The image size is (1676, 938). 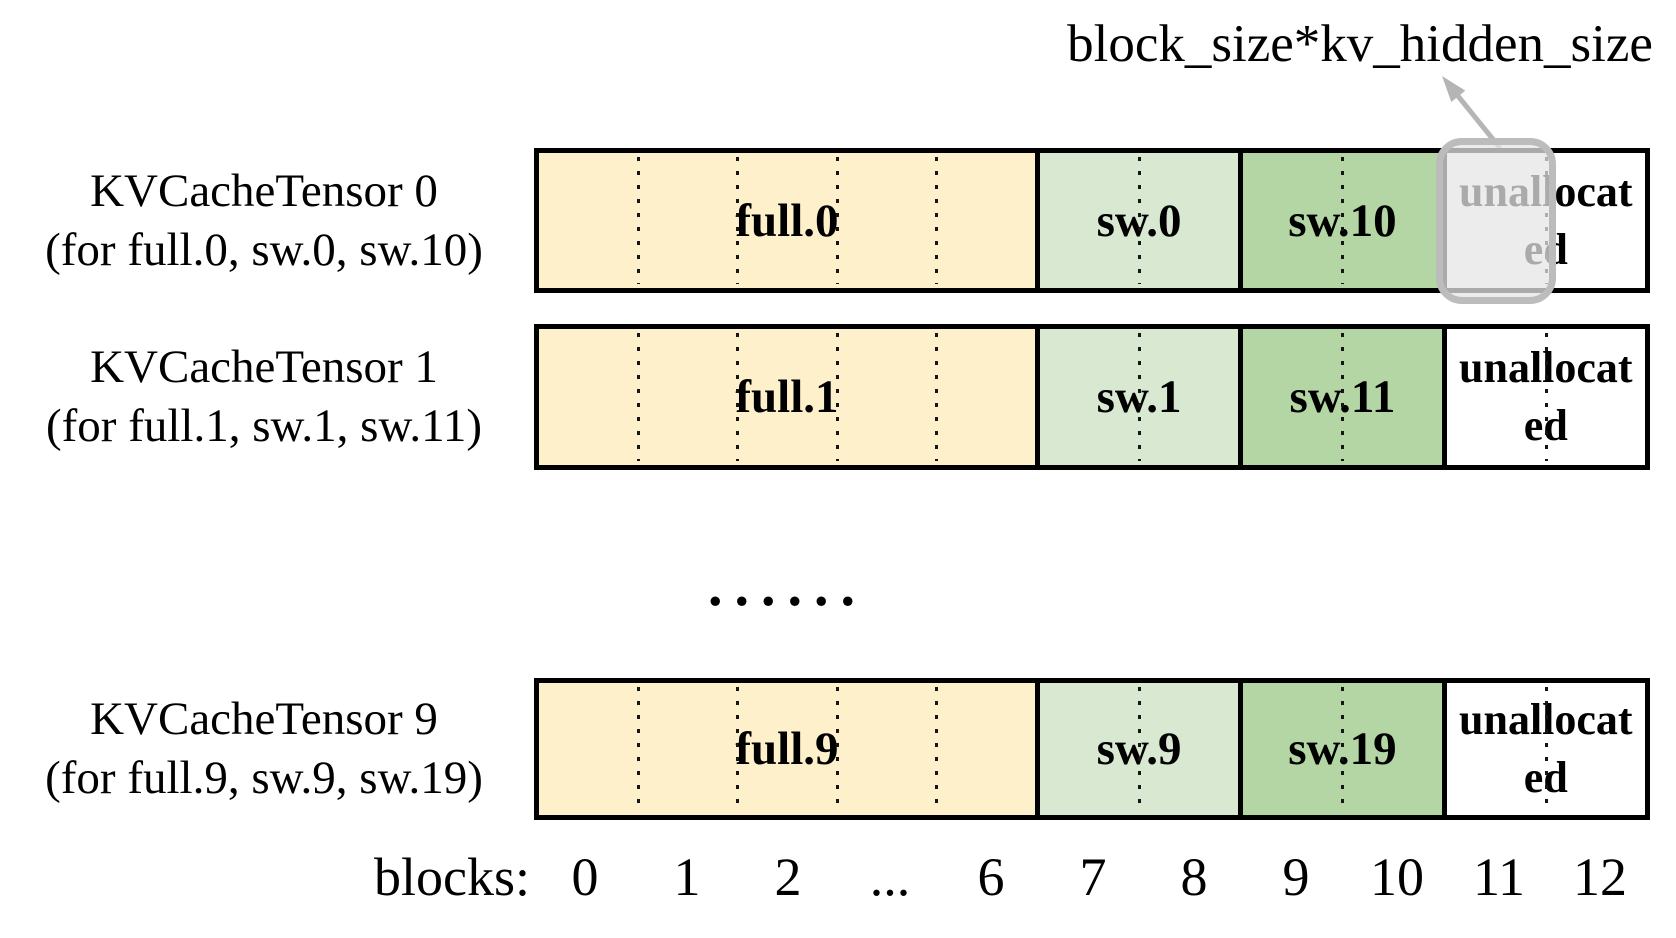 I want to click on axis-tick: 0, so click(x=585, y=877).